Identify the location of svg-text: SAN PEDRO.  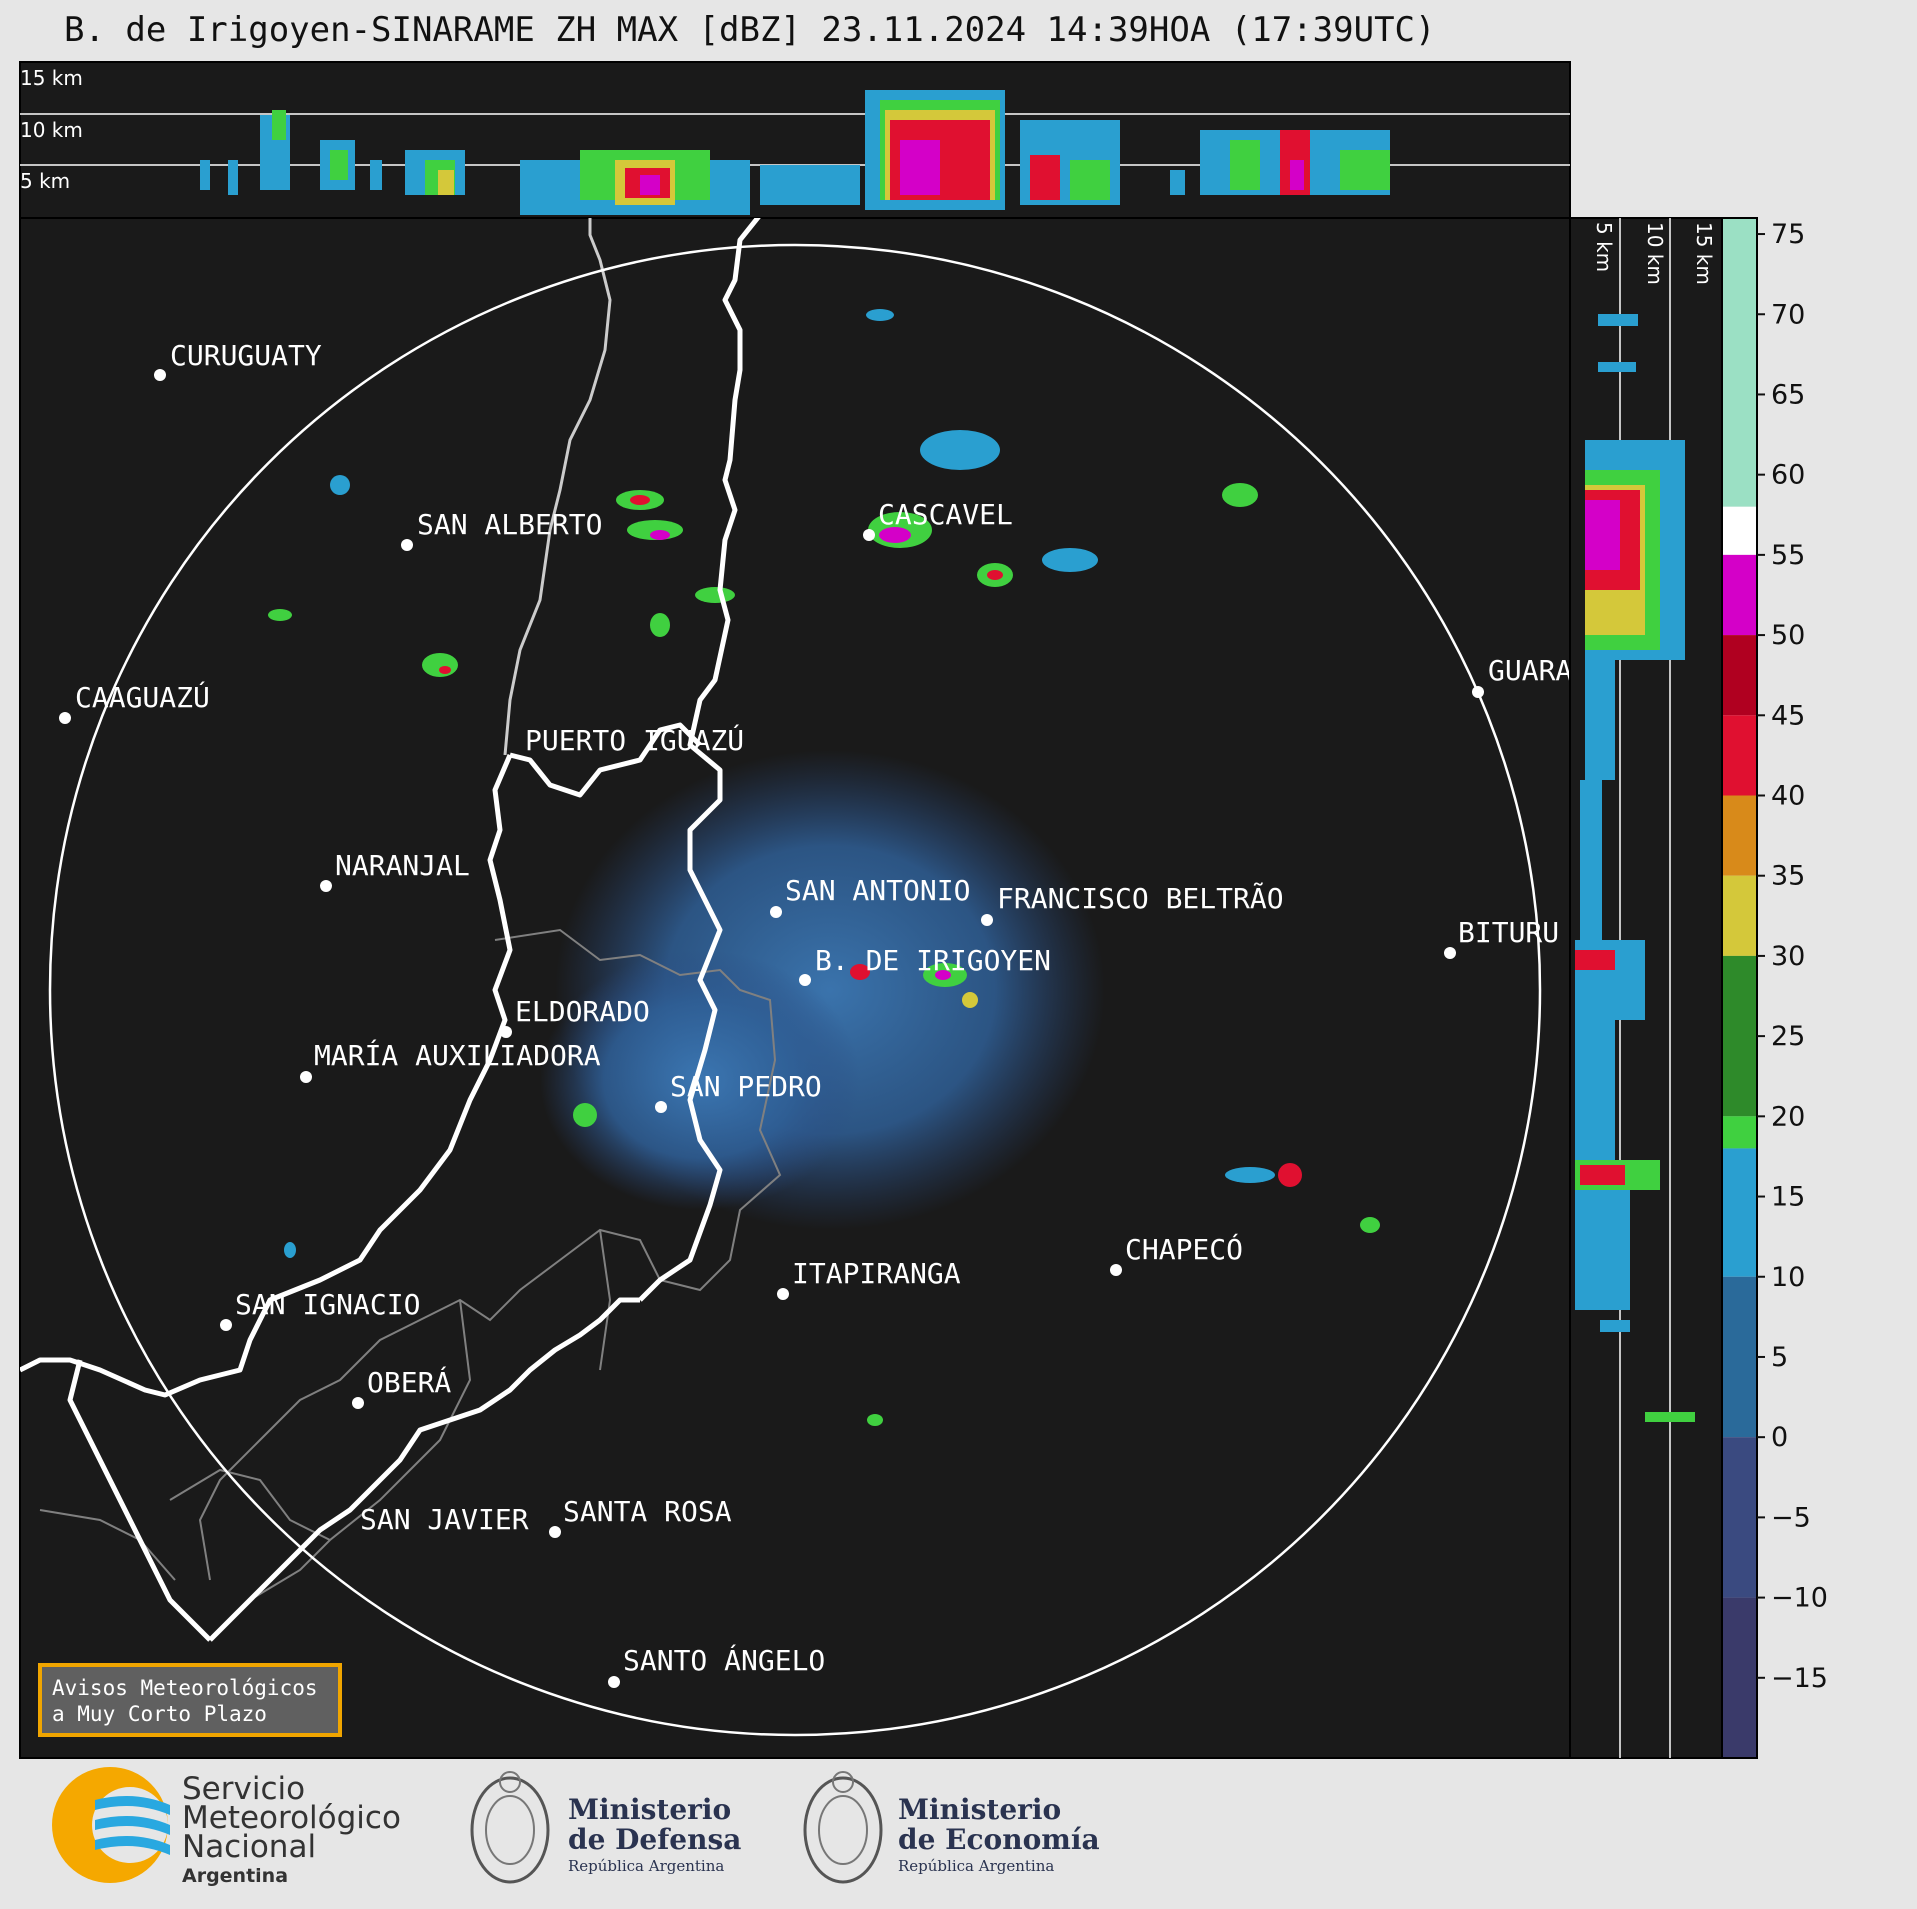
(746, 1086).